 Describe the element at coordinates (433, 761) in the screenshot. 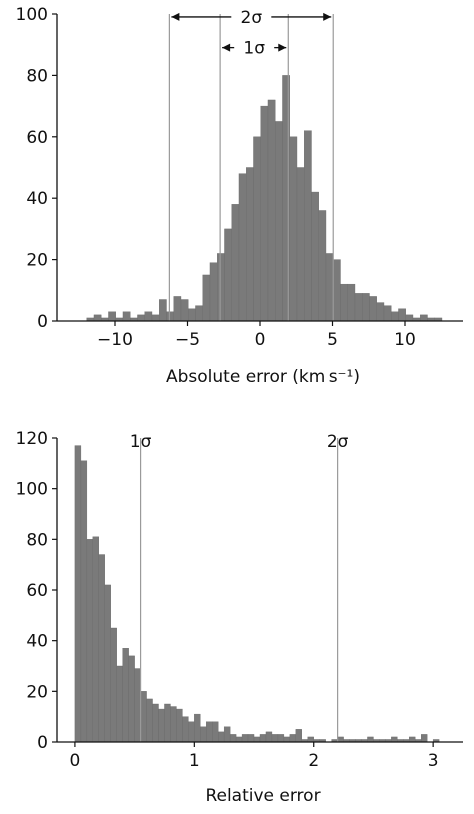

I see `x-tick-label: 3` at that location.